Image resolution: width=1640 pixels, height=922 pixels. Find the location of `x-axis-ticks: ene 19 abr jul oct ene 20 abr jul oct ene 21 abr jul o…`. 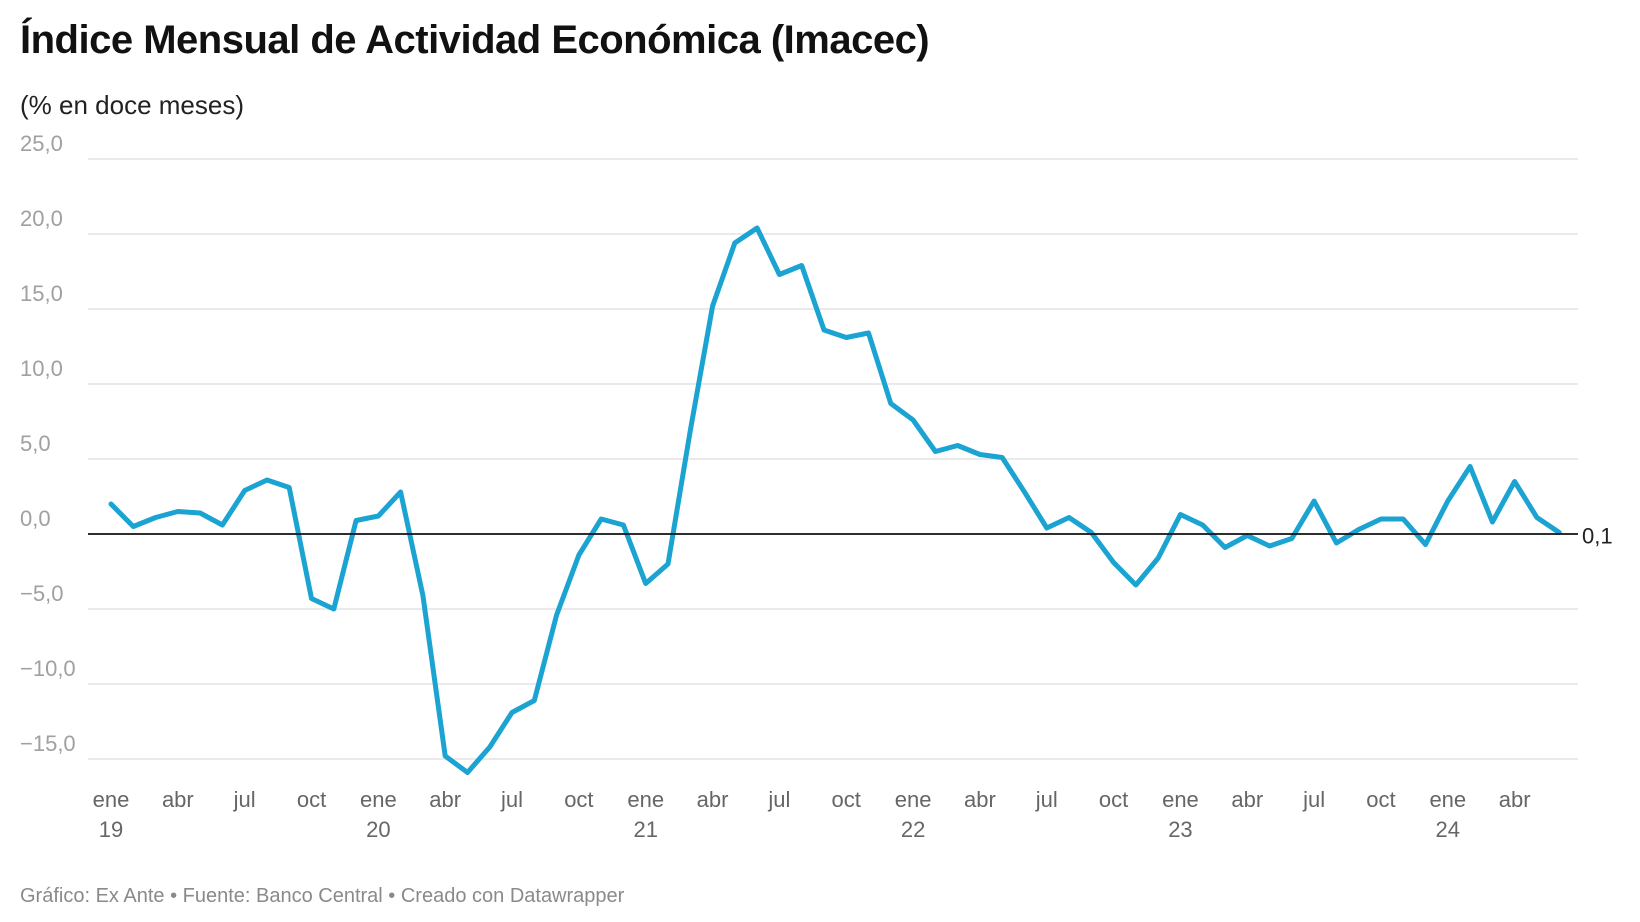

x-axis-ticks: ene 19 abr jul oct ene 20 abr jul oct ene 21 abr jul o… is located at coordinates (812, 814).